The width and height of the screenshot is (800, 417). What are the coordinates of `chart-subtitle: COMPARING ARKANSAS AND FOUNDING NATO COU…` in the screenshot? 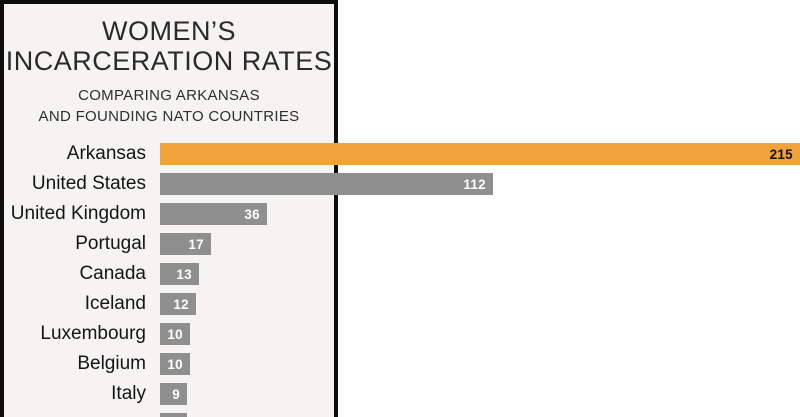 It's located at (169, 106).